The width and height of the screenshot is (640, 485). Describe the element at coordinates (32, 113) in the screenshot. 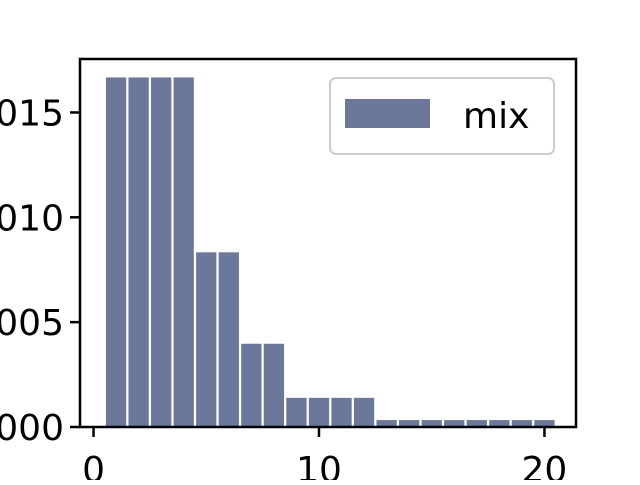

I see `y-tick-label: 015` at that location.